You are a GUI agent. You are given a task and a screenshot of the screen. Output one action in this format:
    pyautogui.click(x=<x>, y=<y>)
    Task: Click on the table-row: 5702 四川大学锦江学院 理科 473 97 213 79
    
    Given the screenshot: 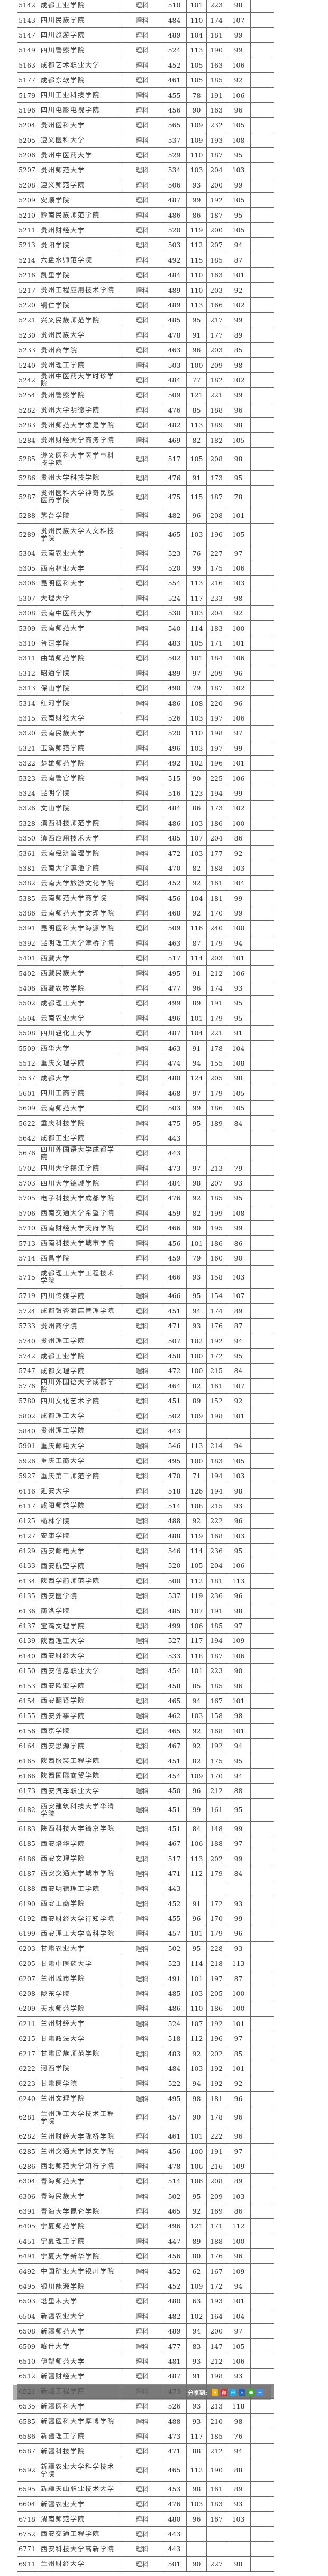 What is the action you would take?
    pyautogui.click(x=145, y=1168)
    